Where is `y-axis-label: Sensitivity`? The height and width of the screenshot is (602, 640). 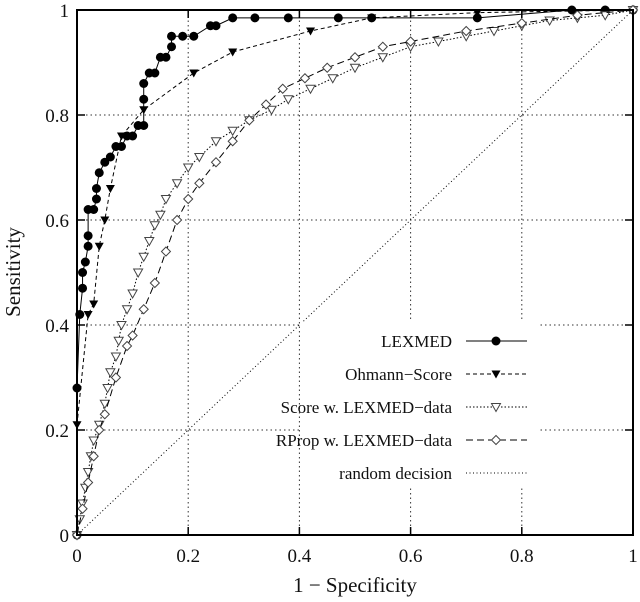 y-axis-label: Sensitivity is located at coordinates (13, 272).